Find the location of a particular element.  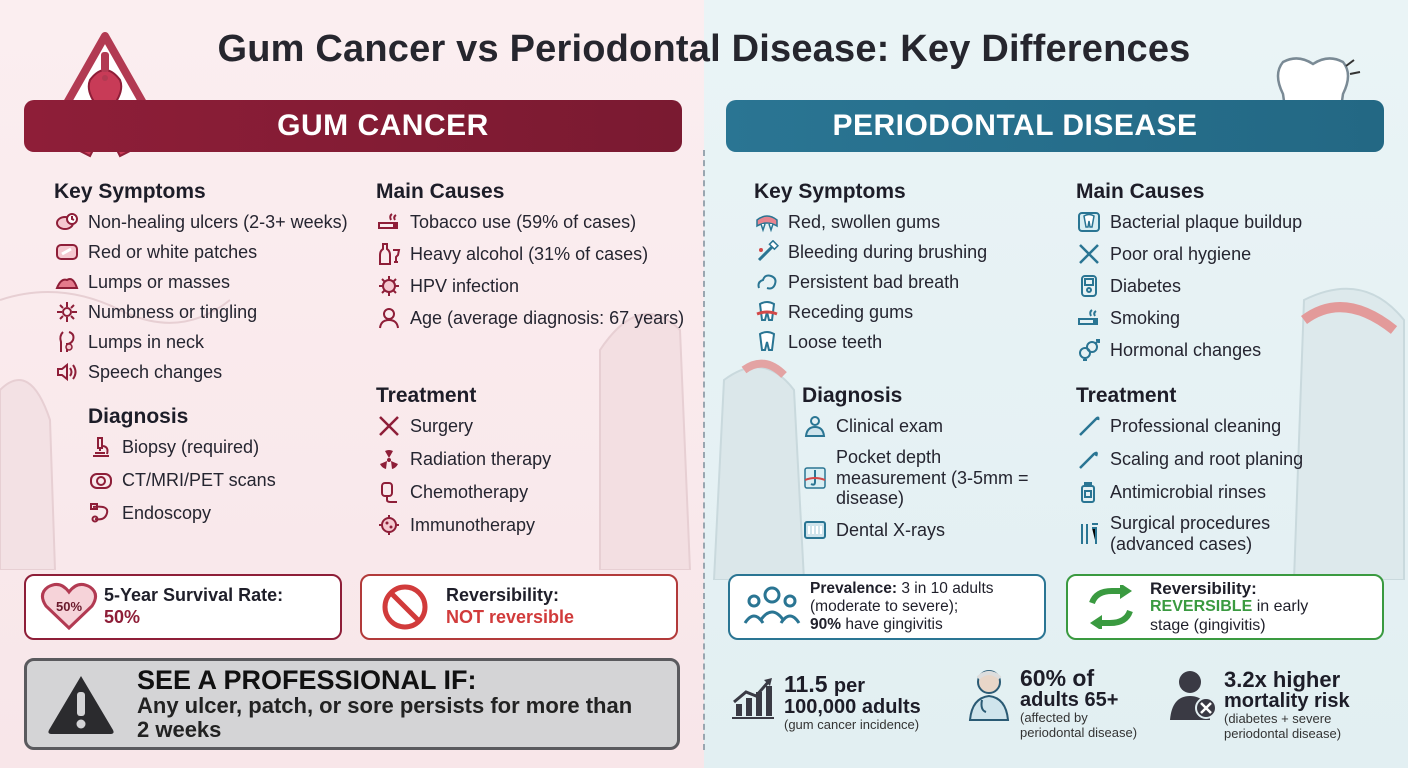

list-item: Endoscopy is located at coordinates (182, 513).